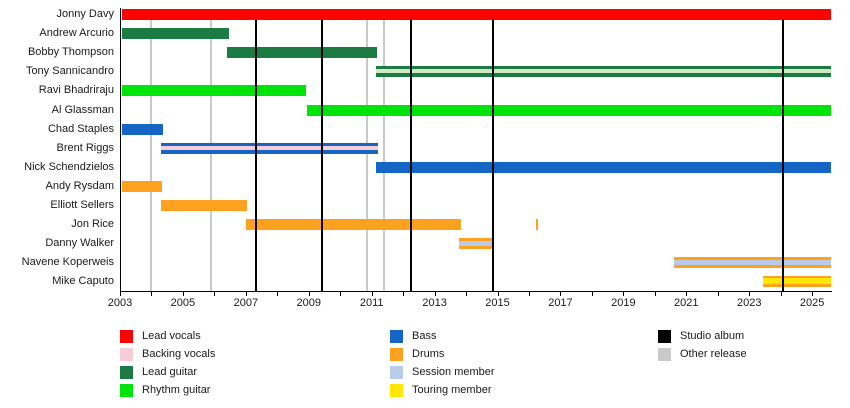 The image size is (850, 408). I want to click on member-label: Elliott Sellers, so click(82, 205).